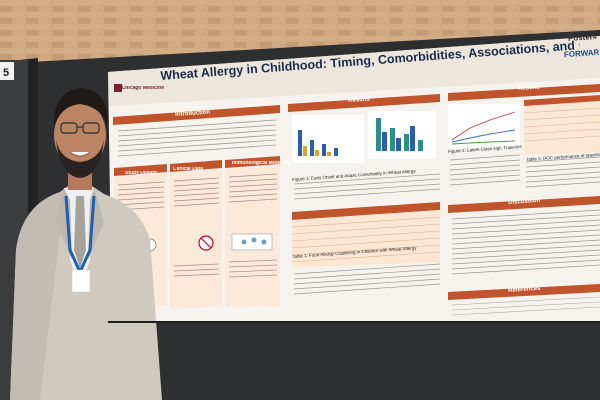 Image resolution: width=600 pixels, height=400 pixels. Describe the element at coordinates (561, 124) in the screenshot. I see `table2-rows` at that location.